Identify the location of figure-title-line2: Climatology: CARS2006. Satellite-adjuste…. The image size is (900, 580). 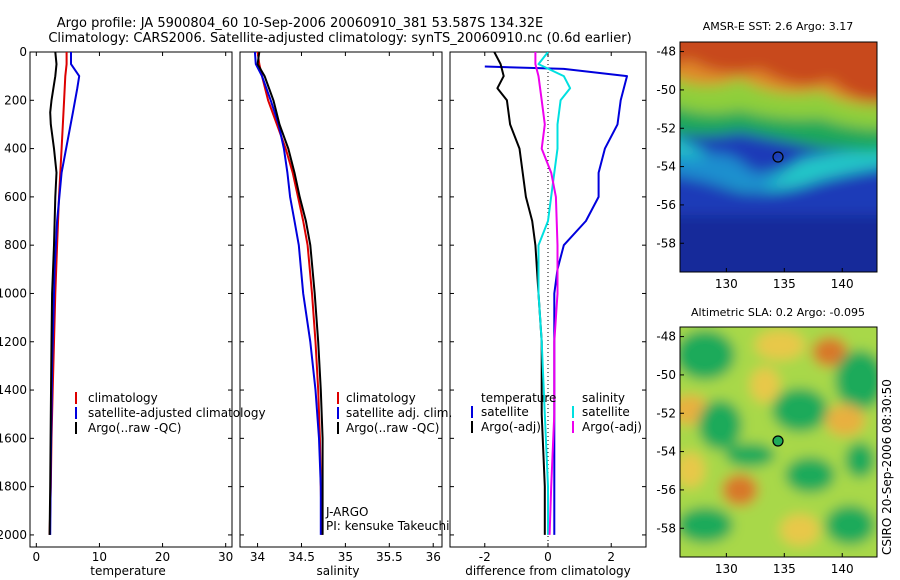
(339, 38).